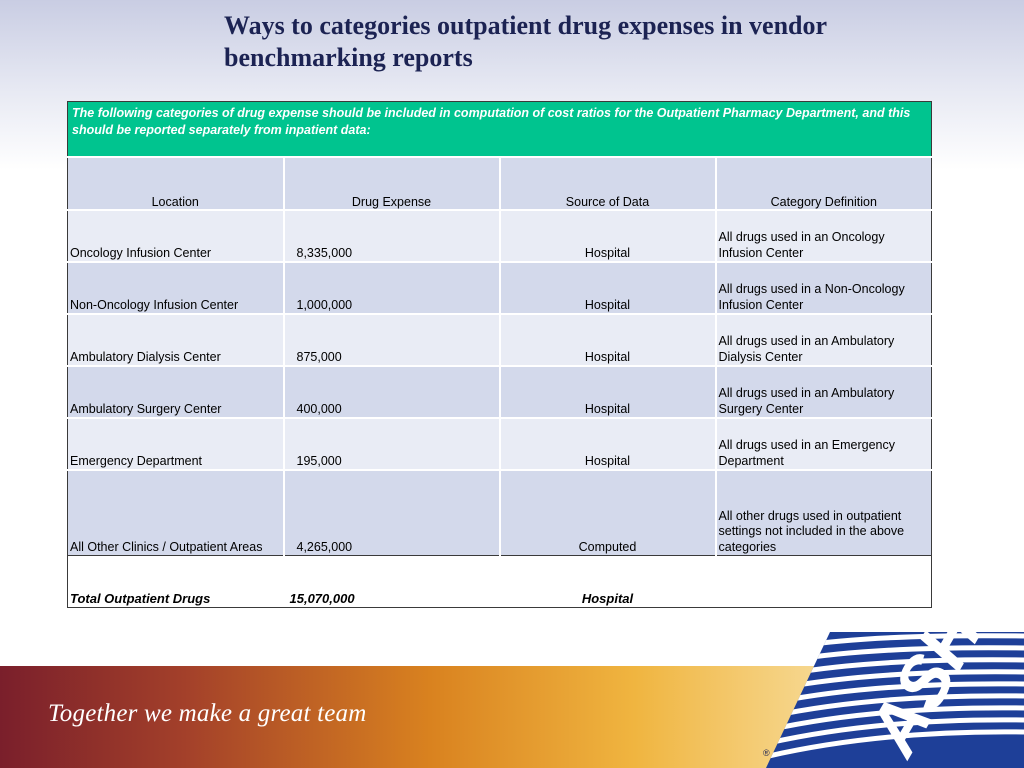 The width and height of the screenshot is (1024, 768). What do you see at coordinates (176, 443) in the screenshot?
I see `cell-location: Emergency Department` at bounding box center [176, 443].